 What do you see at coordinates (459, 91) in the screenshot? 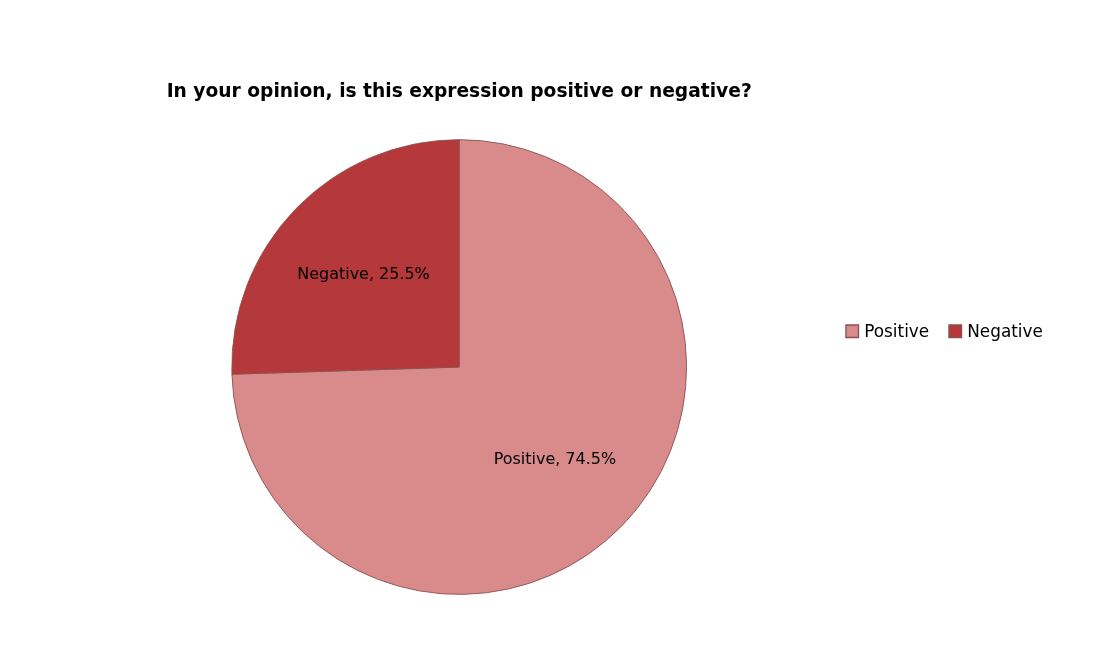
I see `chart-title: In your opinion, is this expression positive or negative?` at bounding box center [459, 91].